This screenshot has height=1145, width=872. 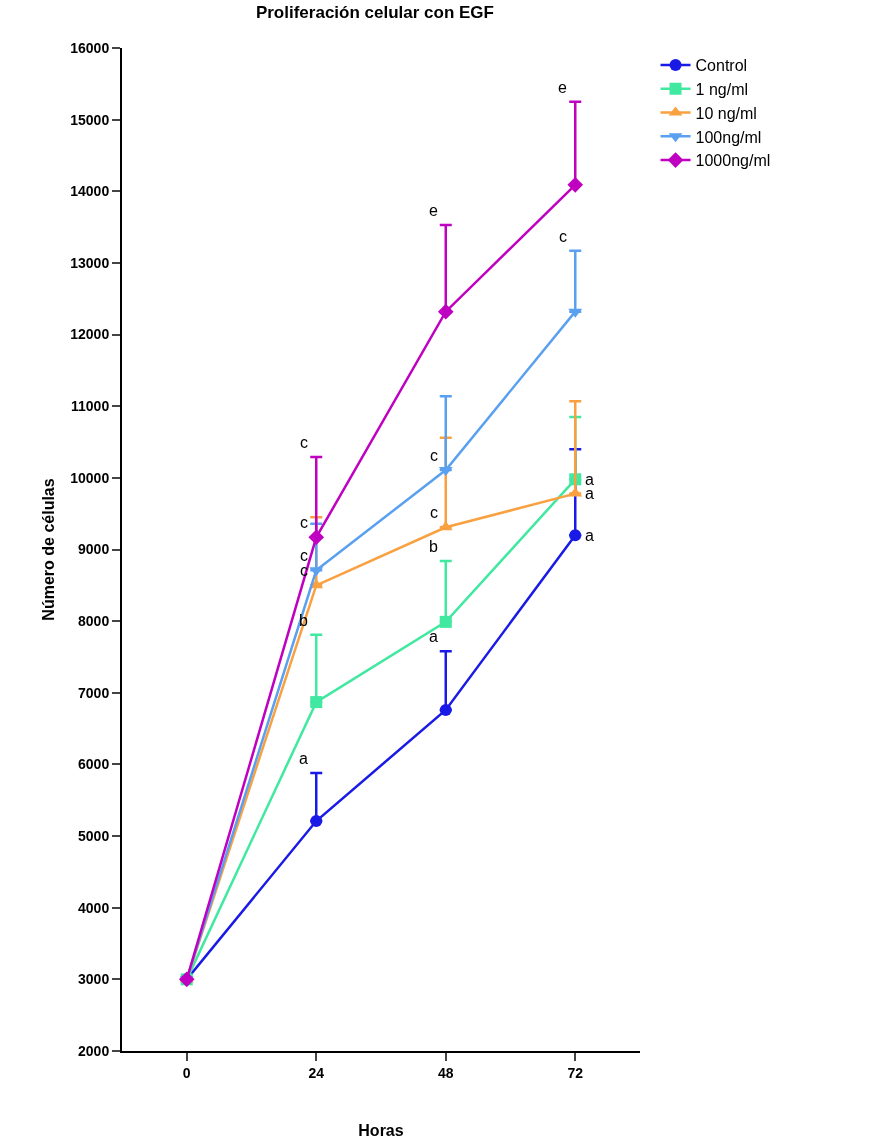 What do you see at coordinates (90, 334) in the screenshot?
I see `y-tick-label: 12000` at bounding box center [90, 334].